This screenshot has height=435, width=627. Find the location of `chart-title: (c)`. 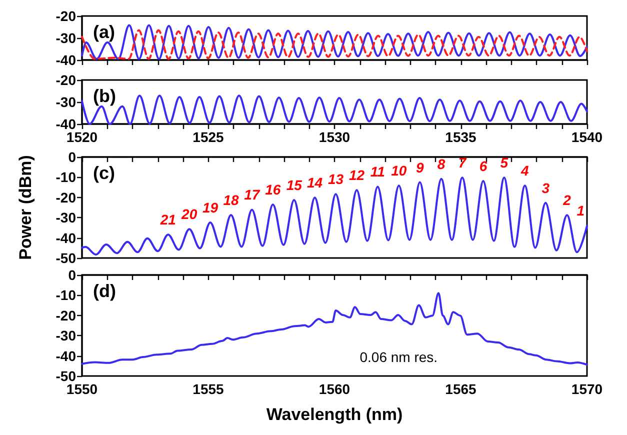

chart-title: (c) is located at coordinates (104, 173).